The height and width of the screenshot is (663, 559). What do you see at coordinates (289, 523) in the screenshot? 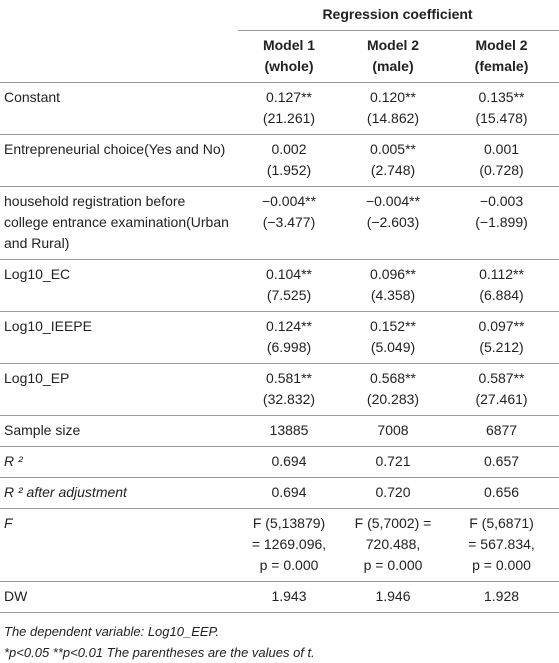
I see `cell-line: F (5,13879)` at bounding box center [289, 523].